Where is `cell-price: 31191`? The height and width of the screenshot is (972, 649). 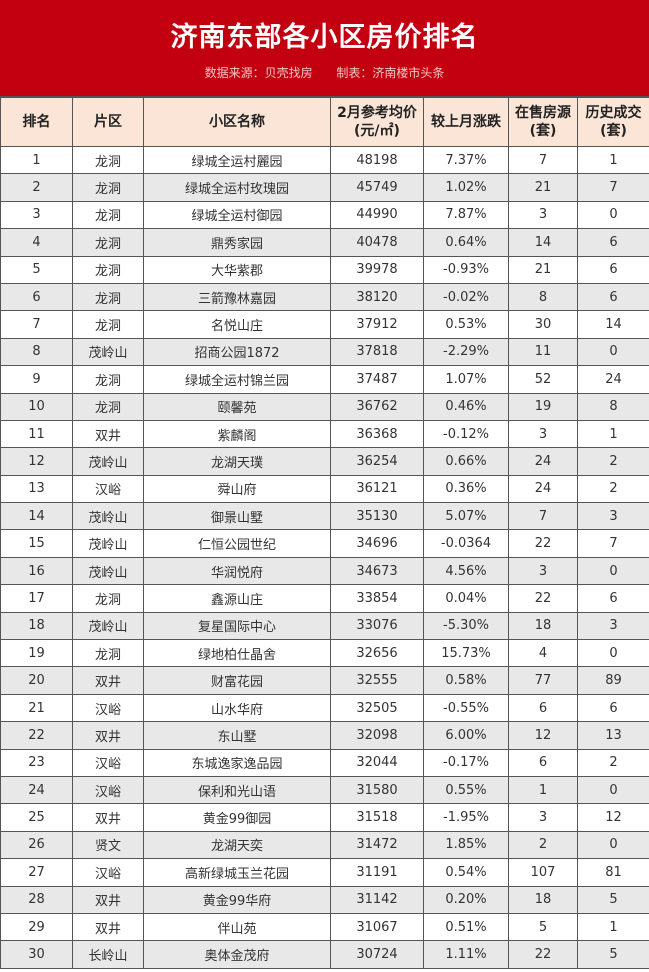 cell-price: 31191 is located at coordinates (377, 872).